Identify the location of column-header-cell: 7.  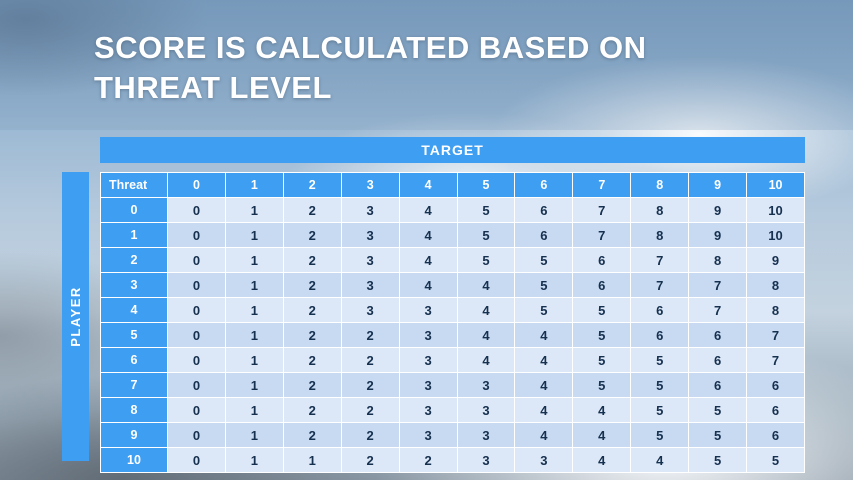
(602, 185).